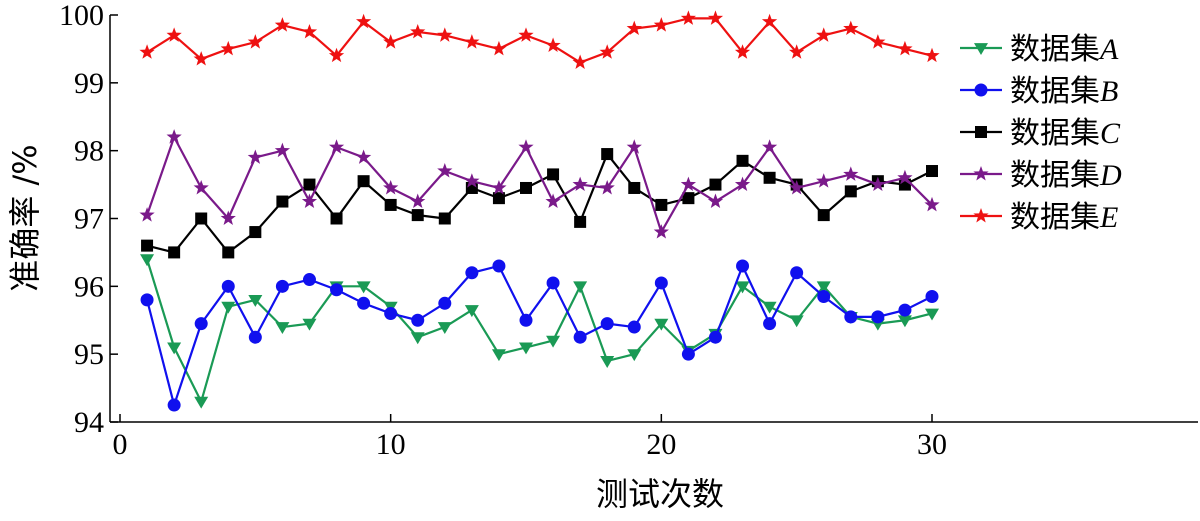 The height and width of the screenshot is (521, 1200). I want to click on legend-label: 数据集E, so click(1064, 217).